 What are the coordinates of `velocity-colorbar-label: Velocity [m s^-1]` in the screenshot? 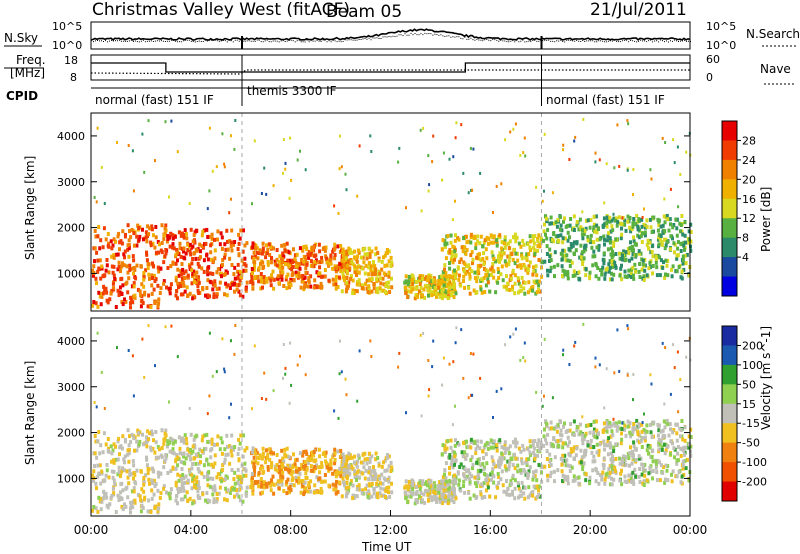 It's located at (766, 378).